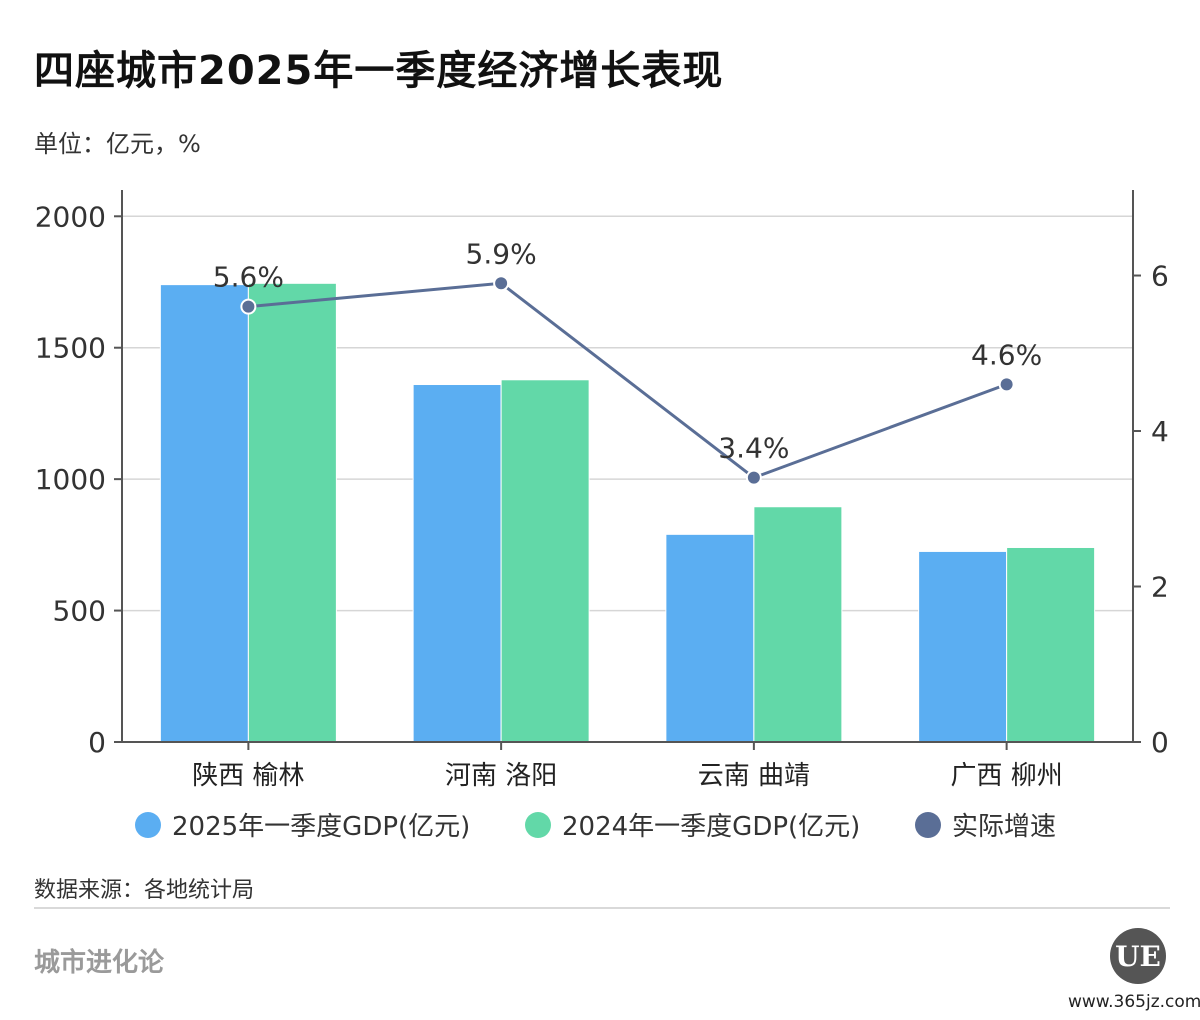 Image resolution: width=1200 pixels, height=1020 pixels. What do you see at coordinates (711, 827) in the screenshot?
I see `legend-label: 2024年一季度GDP(亿元)` at bounding box center [711, 827].